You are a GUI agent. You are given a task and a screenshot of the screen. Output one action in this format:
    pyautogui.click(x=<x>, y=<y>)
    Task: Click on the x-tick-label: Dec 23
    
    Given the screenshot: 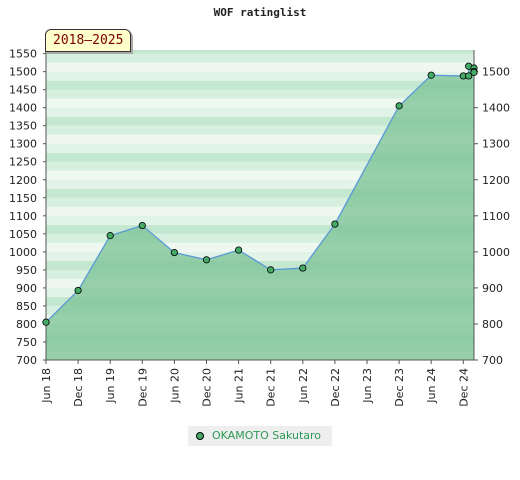 What is the action you would take?
    pyautogui.click(x=399, y=387)
    